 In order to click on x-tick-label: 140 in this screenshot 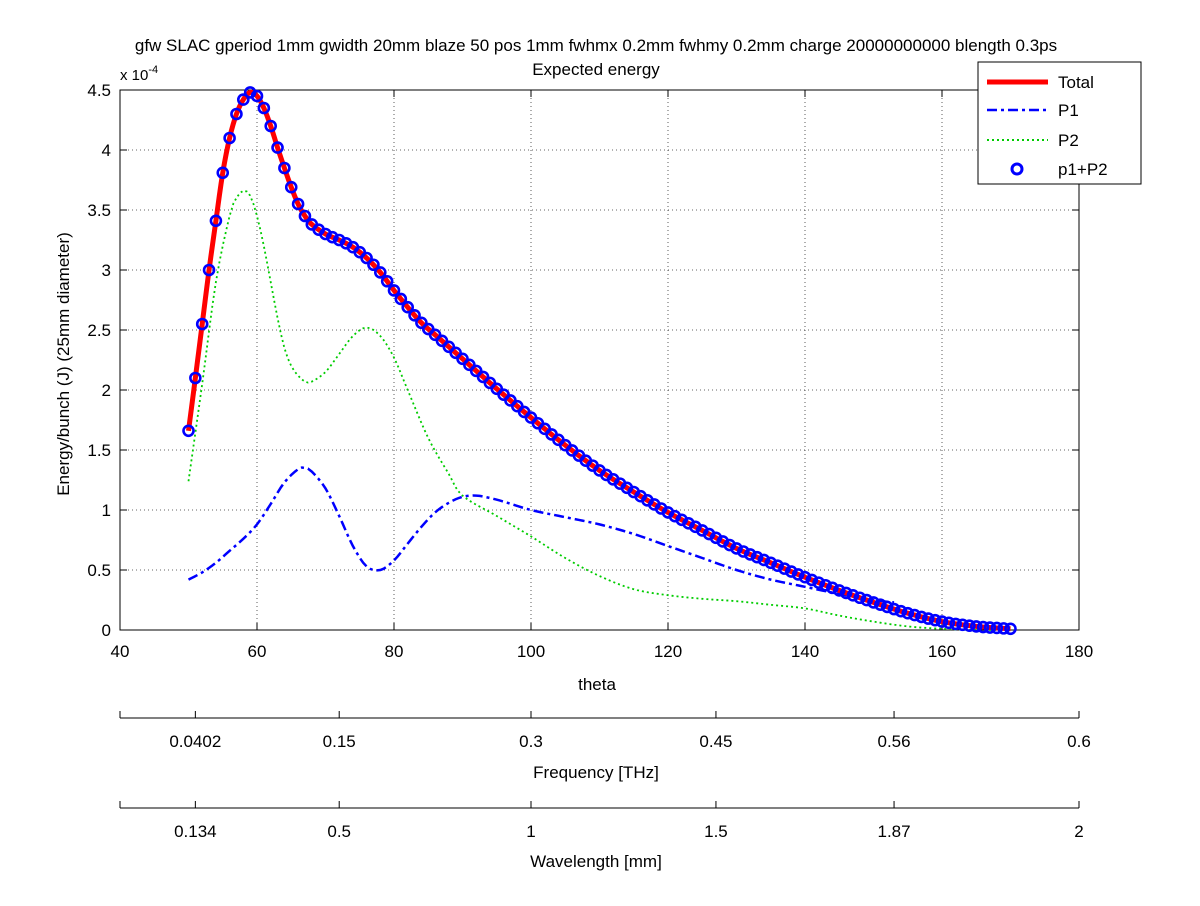, I will do `click(805, 651)`.